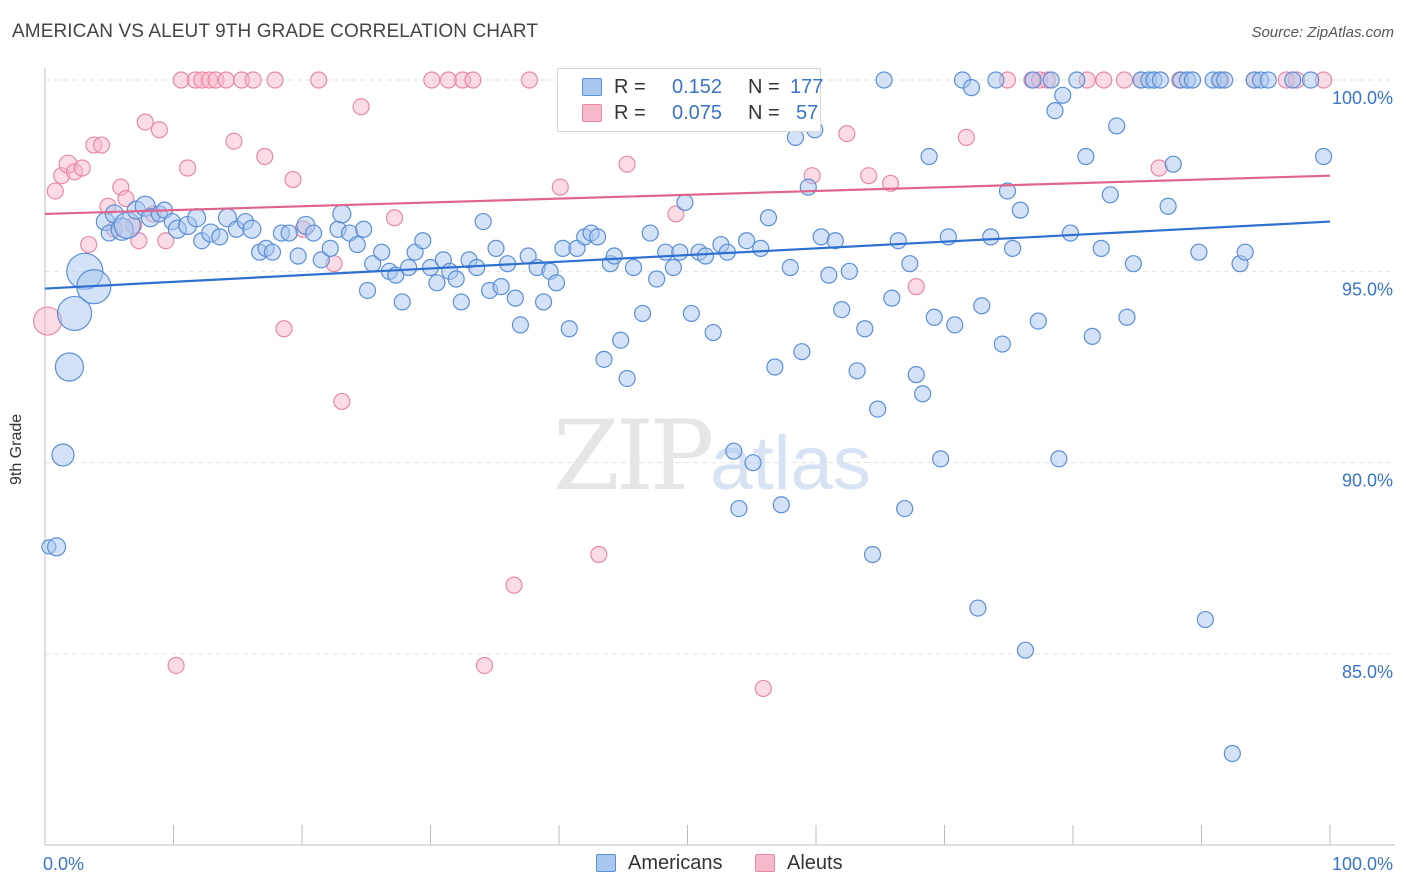 Image resolution: width=1406 pixels, height=892 pixels. Describe the element at coordinates (592, 113) in the screenshot. I see `aleuts-swatch` at that location.